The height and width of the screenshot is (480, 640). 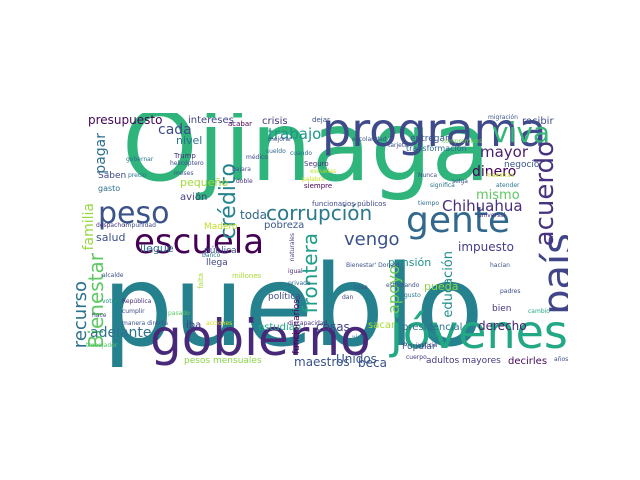 I want to click on word-compromisos: compromisos, so click(x=462, y=141).